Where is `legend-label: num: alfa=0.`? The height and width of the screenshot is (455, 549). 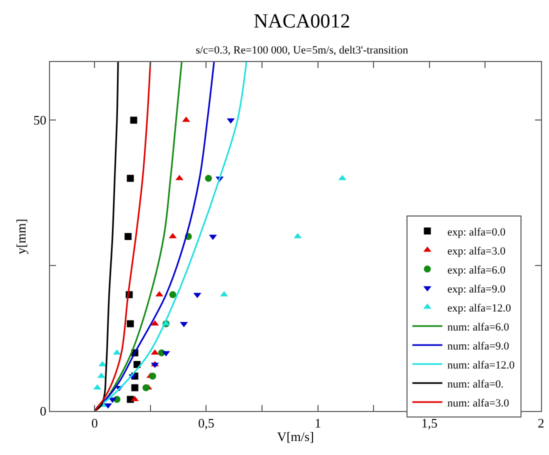 legend-label: num: alfa=0. is located at coordinates (475, 384).